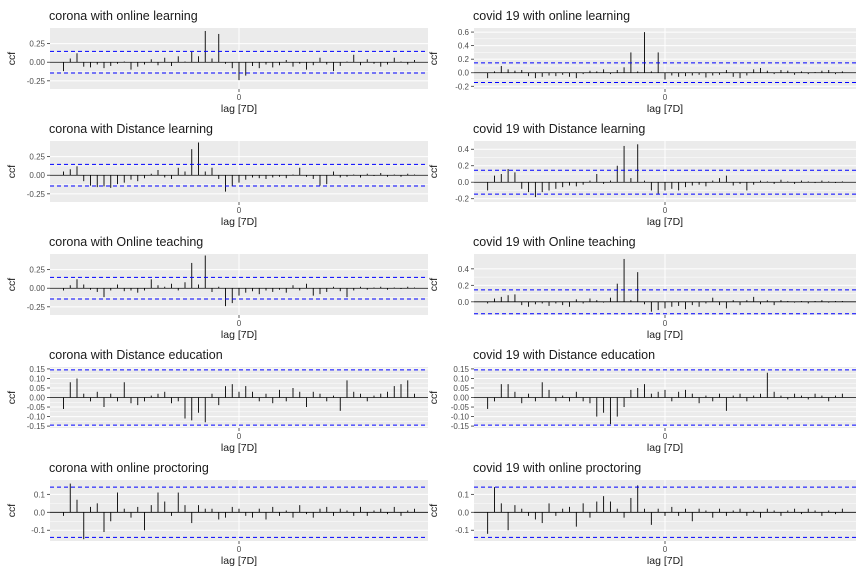  Describe the element at coordinates (136, 355) in the screenshot. I see `panel-title: corona with Distance education` at that location.